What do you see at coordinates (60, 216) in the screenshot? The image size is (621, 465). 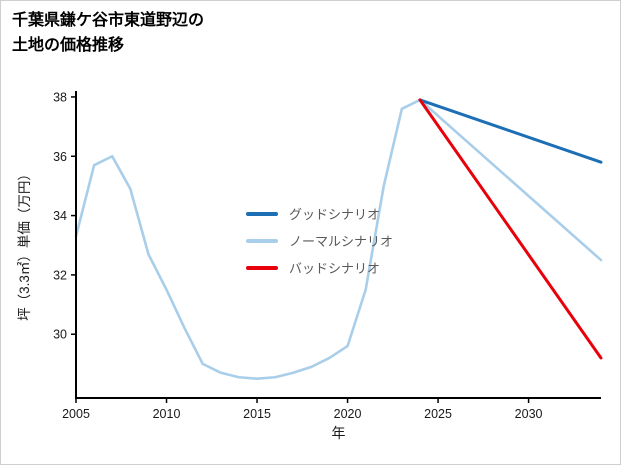 I see `svg-text: 34` at bounding box center [60, 216].